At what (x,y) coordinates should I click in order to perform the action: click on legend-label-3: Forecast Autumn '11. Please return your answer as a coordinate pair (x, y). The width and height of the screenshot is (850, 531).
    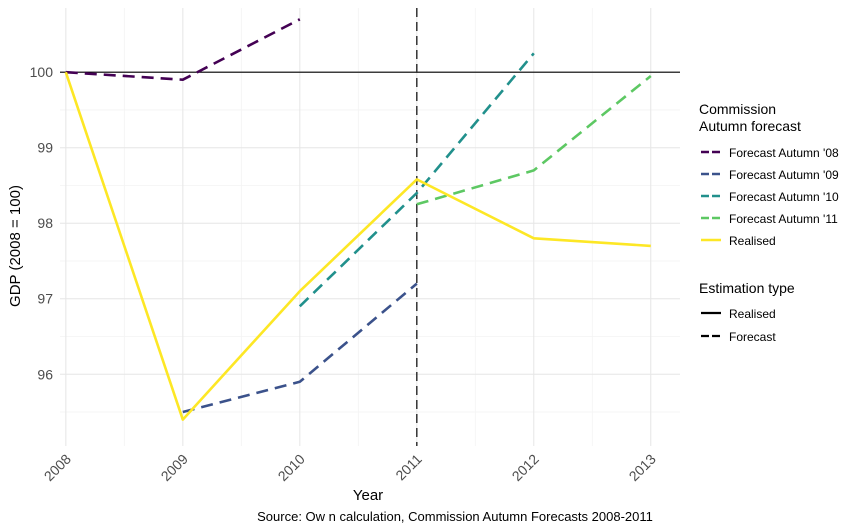
    Looking at the image, I should click on (783, 219).